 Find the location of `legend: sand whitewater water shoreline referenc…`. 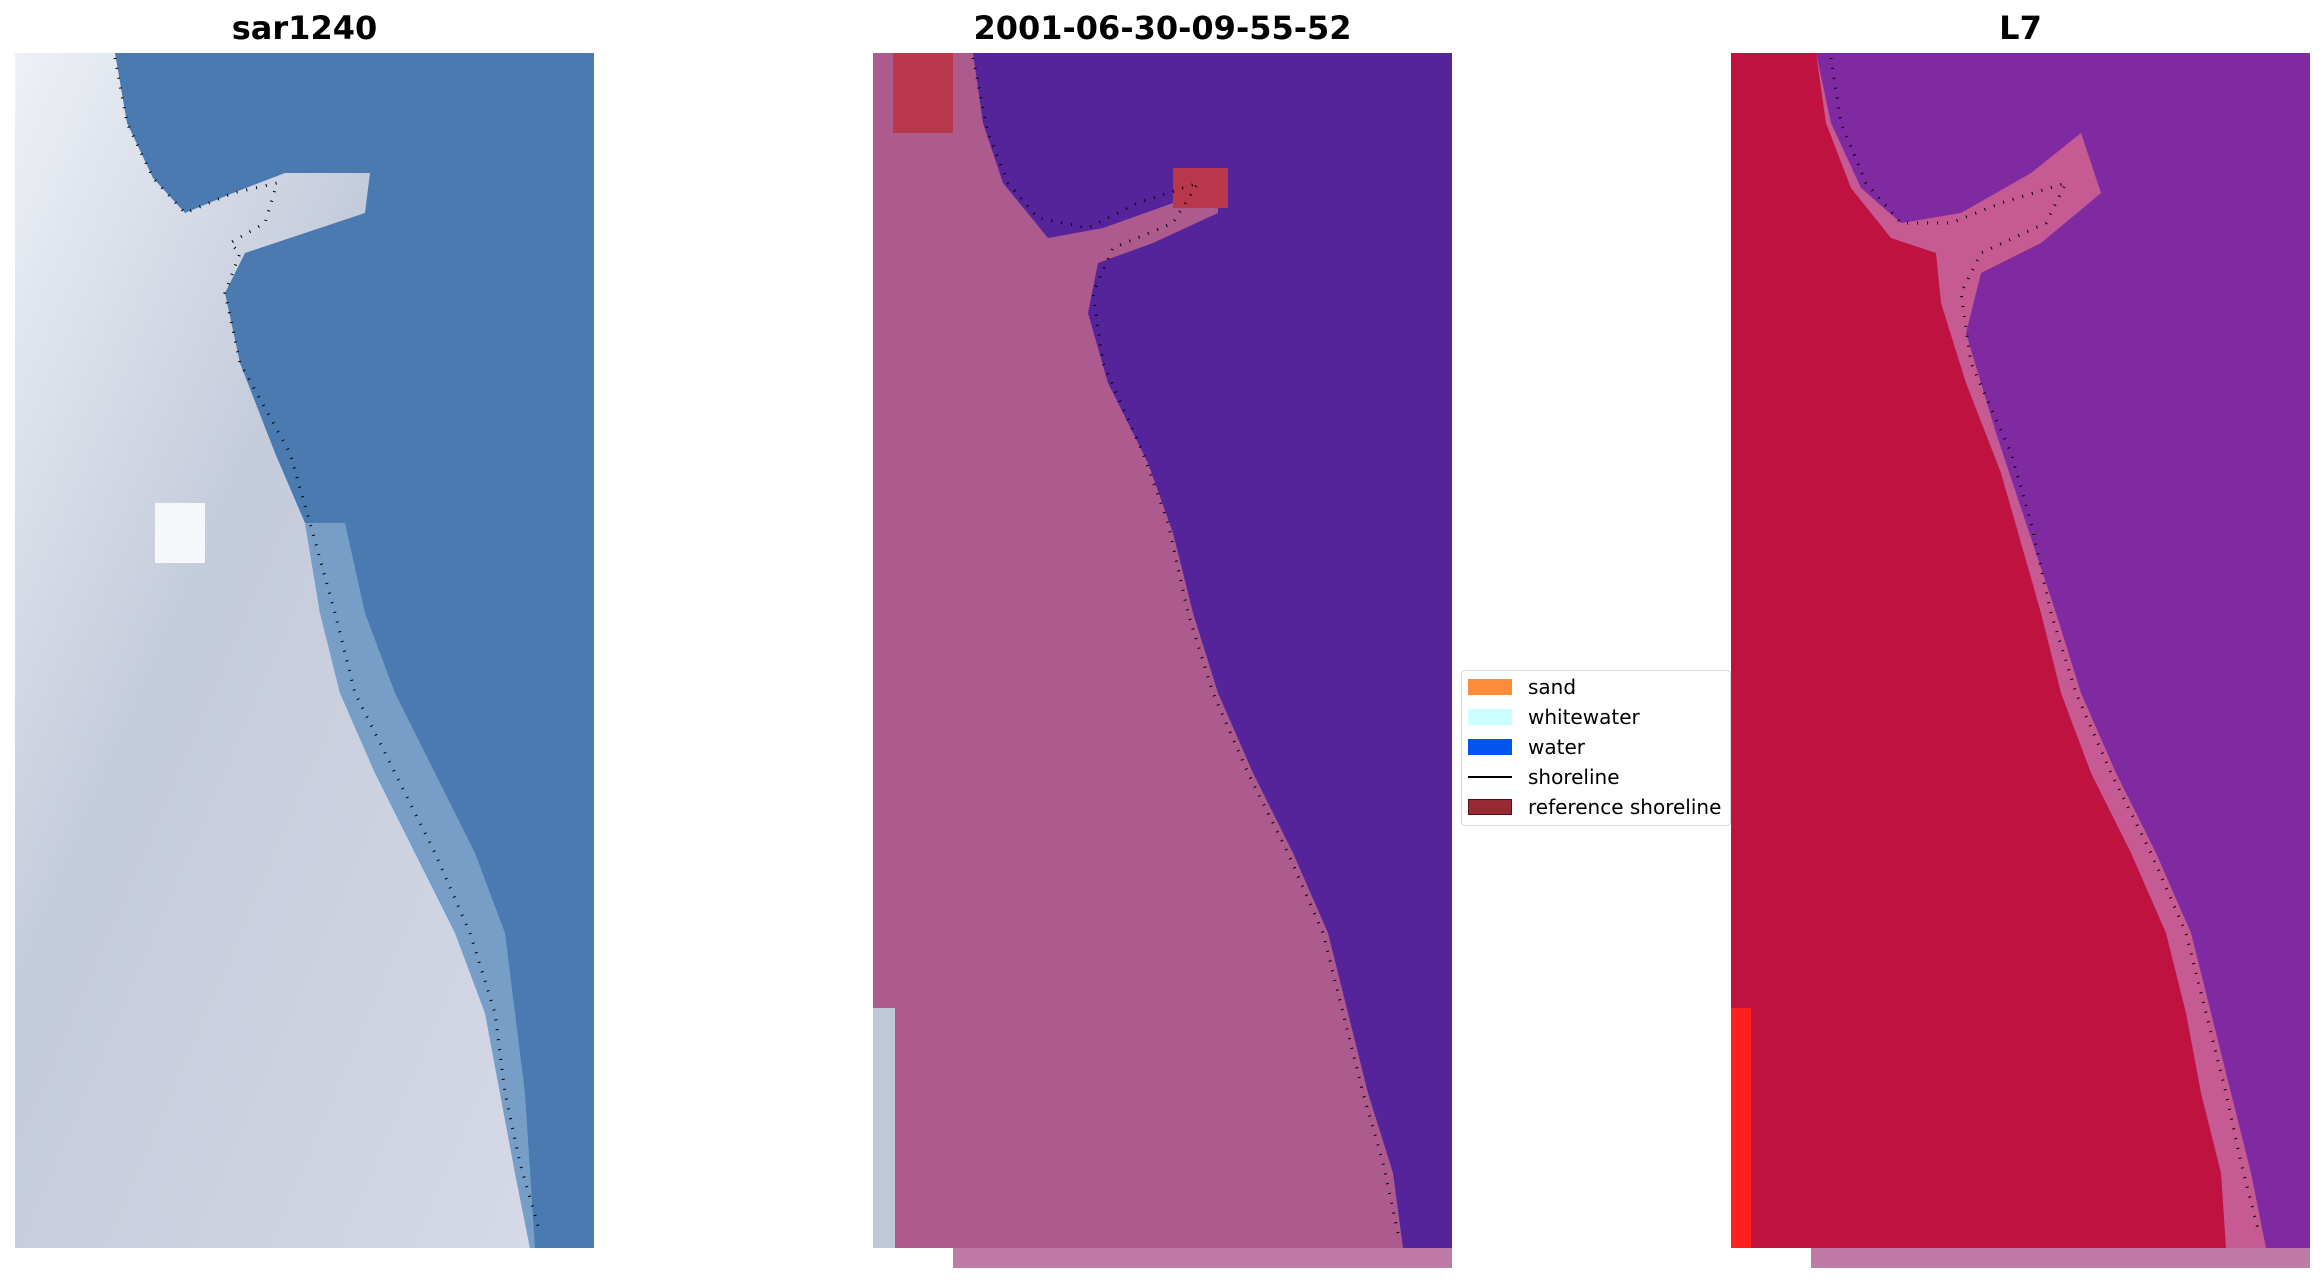

legend: sand whitewater water shoreline referenc… is located at coordinates (1596, 748).